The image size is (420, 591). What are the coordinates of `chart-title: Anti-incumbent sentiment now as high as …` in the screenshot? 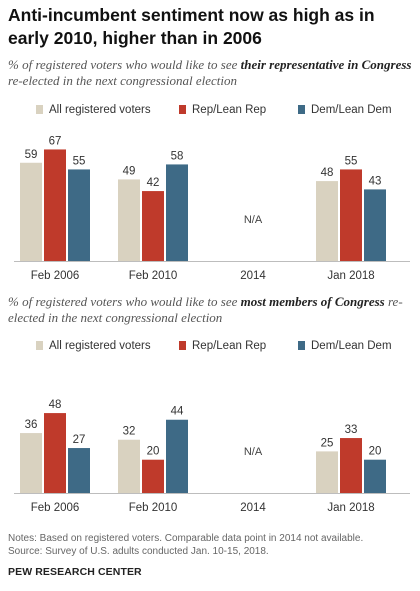 It's located at (191, 26).